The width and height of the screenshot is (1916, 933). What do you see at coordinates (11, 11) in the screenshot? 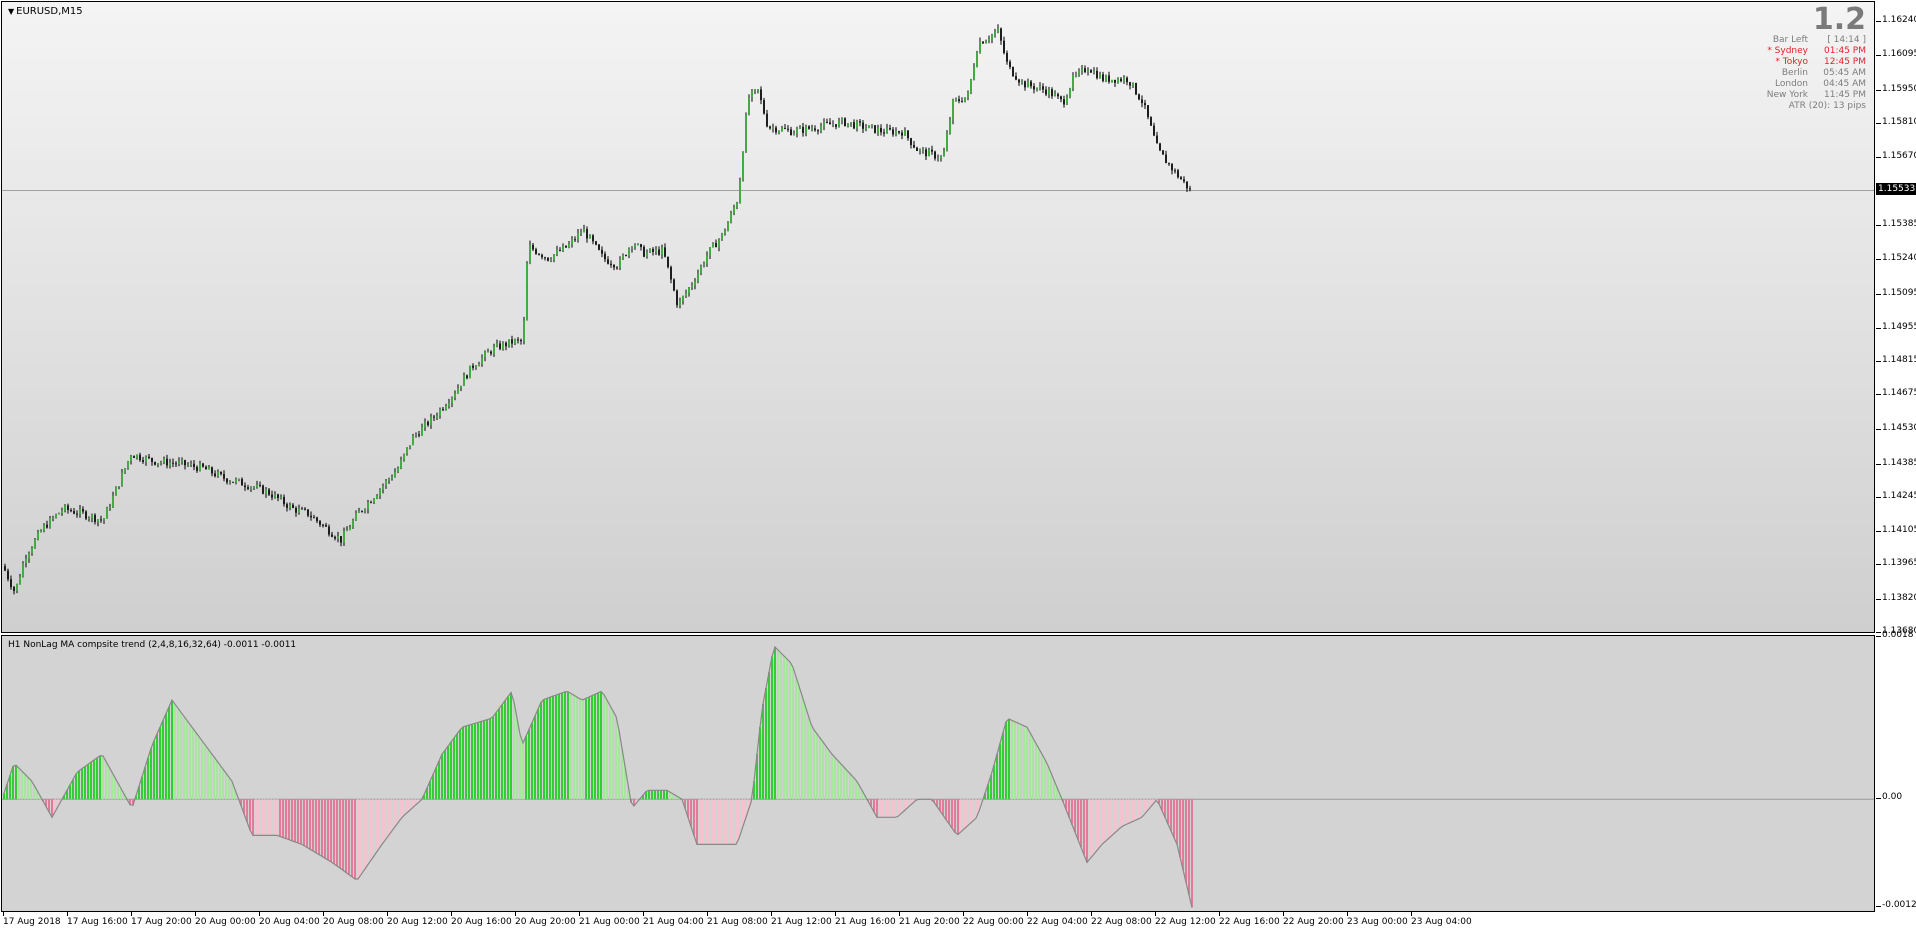
I see `dropdown-triangle-icon: ▼` at bounding box center [11, 11].